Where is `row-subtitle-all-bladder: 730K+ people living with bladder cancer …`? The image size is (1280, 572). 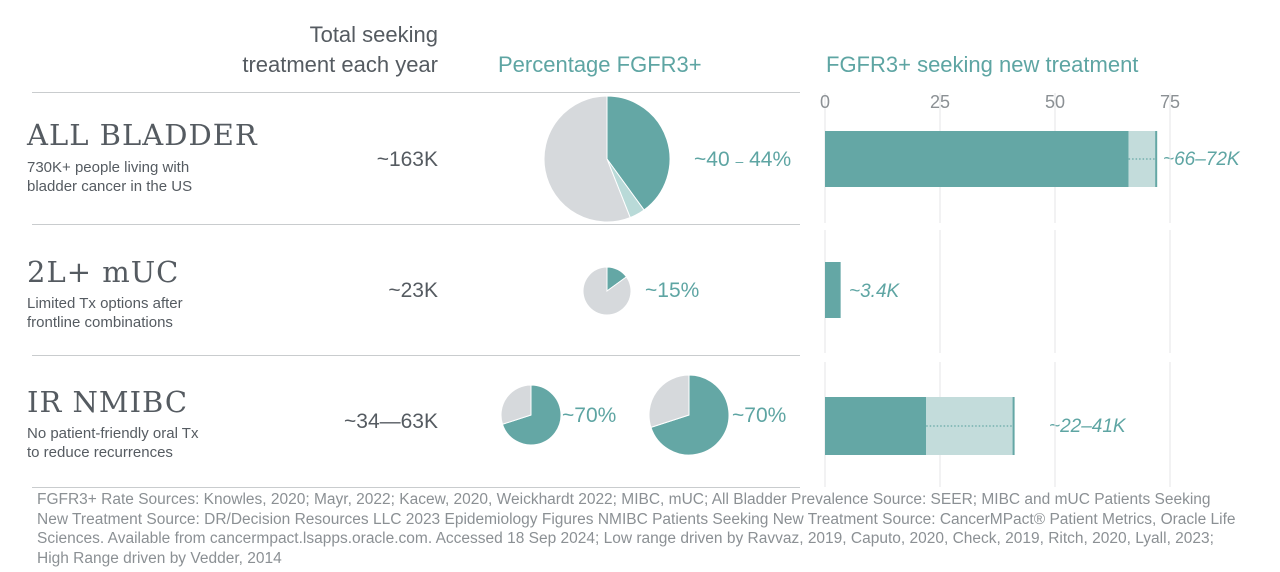 row-subtitle-all-bladder: 730K+ people living with bladder cancer … is located at coordinates (137, 177).